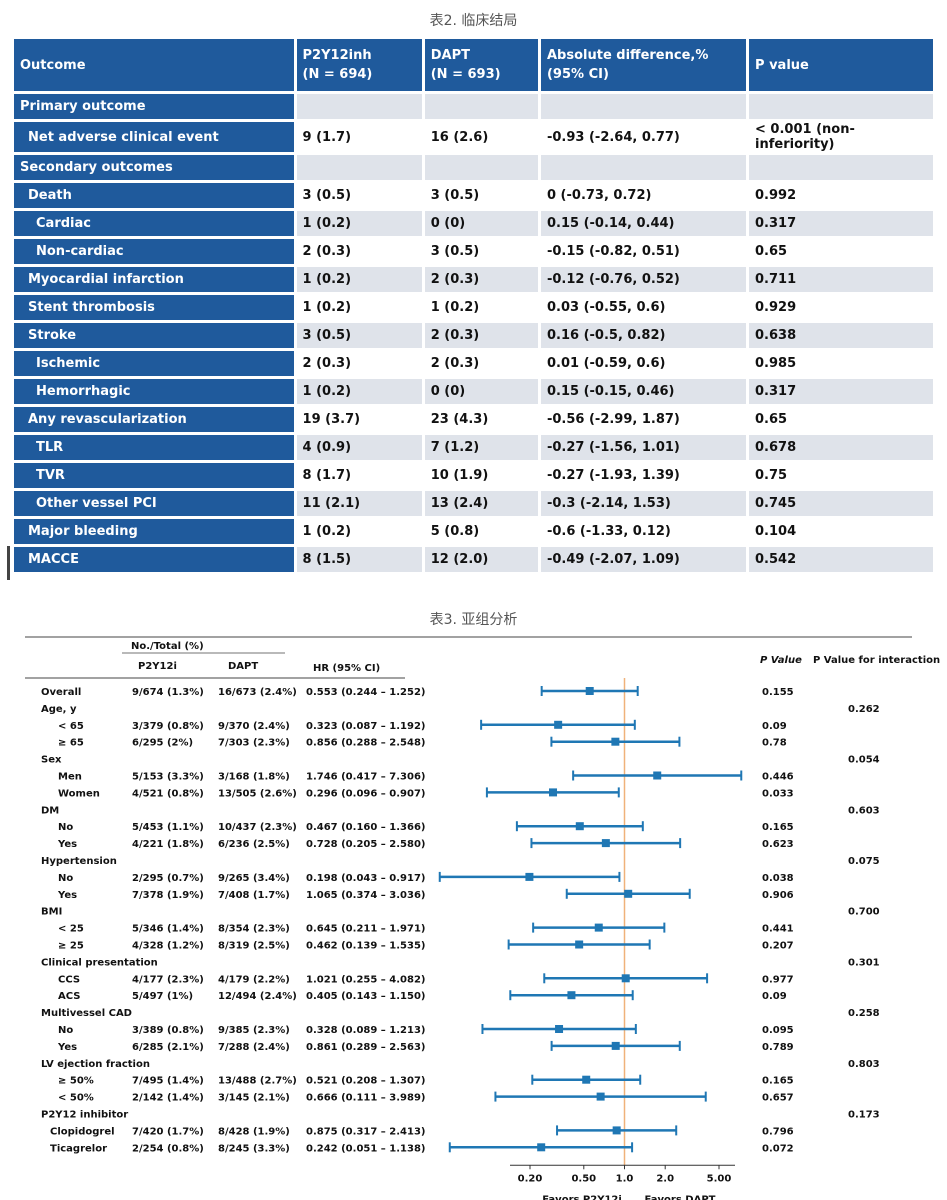 The height and width of the screenshot is (1200, 947). I want to click on table-cell: -0.56 (-2.99, 1.87), so click(643, 419).